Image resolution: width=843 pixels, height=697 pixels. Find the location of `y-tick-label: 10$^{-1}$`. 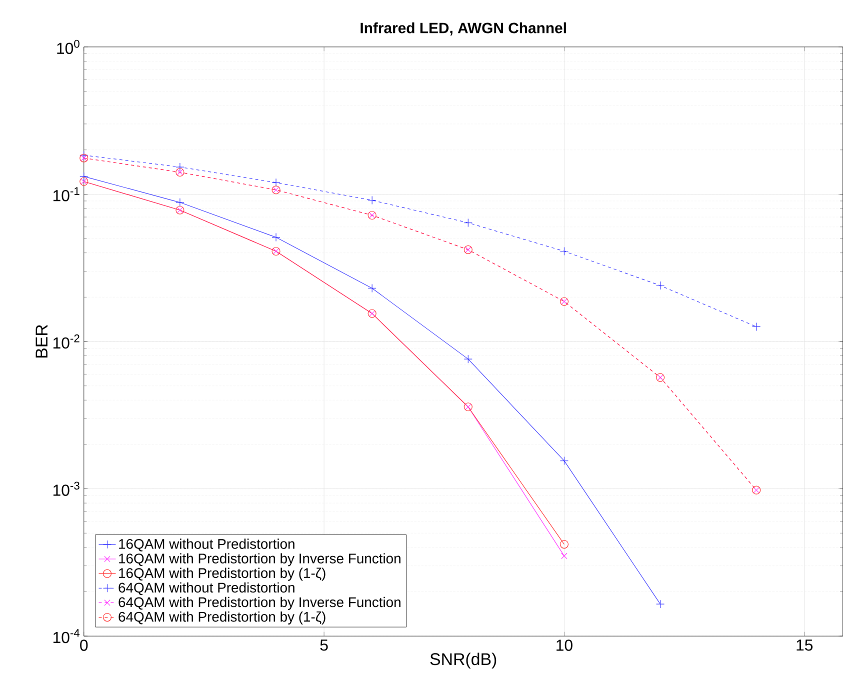

y-tick-label: 10$^{-1}$ is located at coordinates (66, 194).